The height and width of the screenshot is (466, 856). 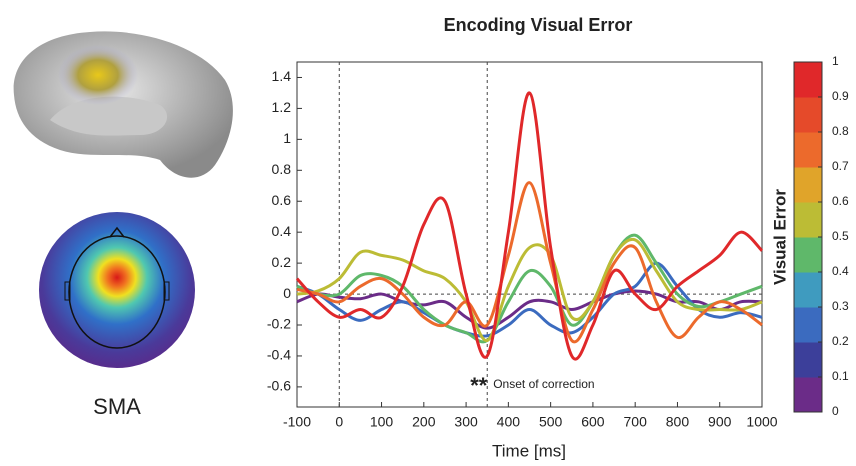 What do you see at coordinates (479, 385) in the screenshot?
I see `annotation: **` at bounding box center [479, 385].